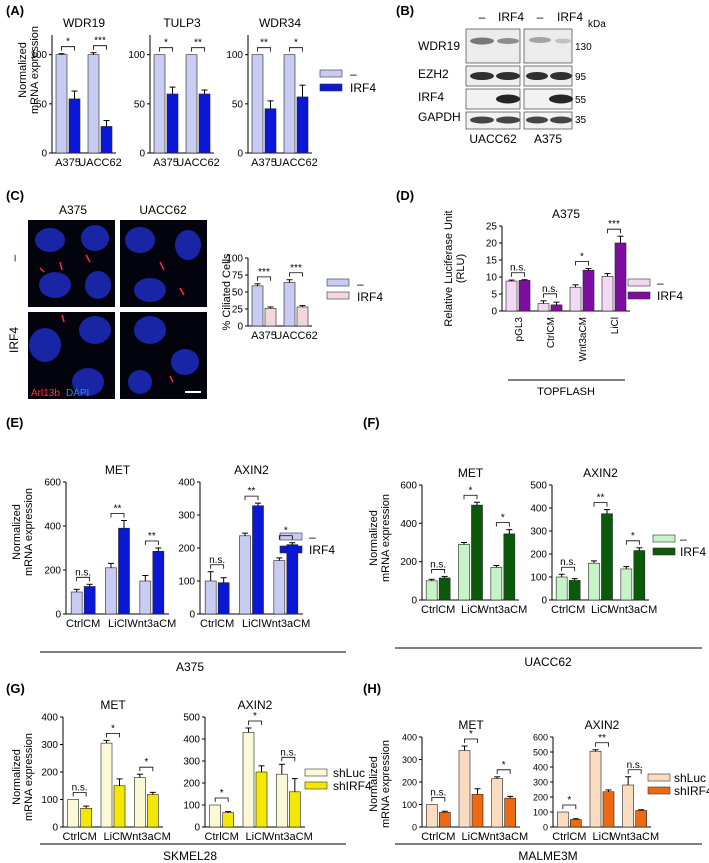 This screenshot has width=709, height=863. Describe the element at coordinates (409, 760) in the screenshot. I see `y-tick-label: 300` at that location.